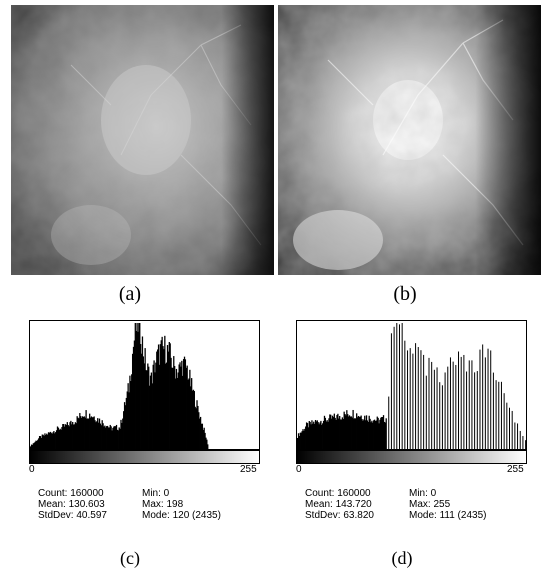 The width and height of the screenshot is (545, 576). Describe the element at coordinates (402, 558) in the screenshot. I see `caption-d: (d)` at that location.